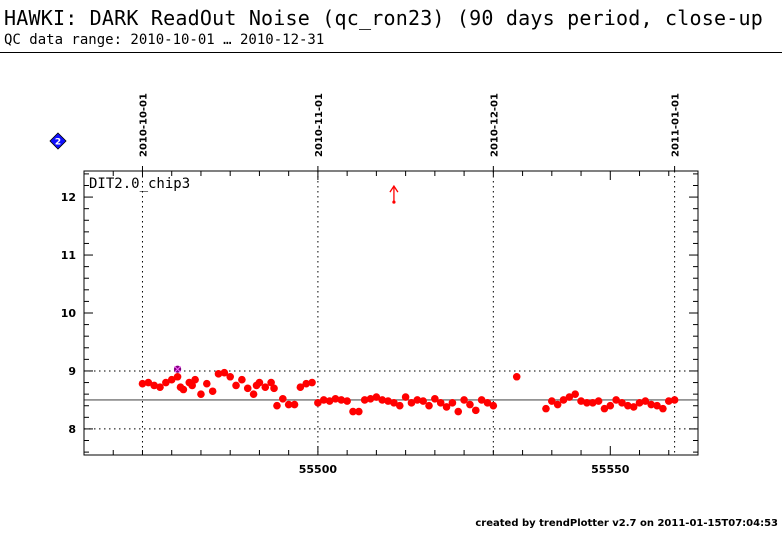  What do you see at coordinates (143, 125) in the screenshot?
I see `date-marker-label: 2010-10-01` at bounding box center [143, 125].